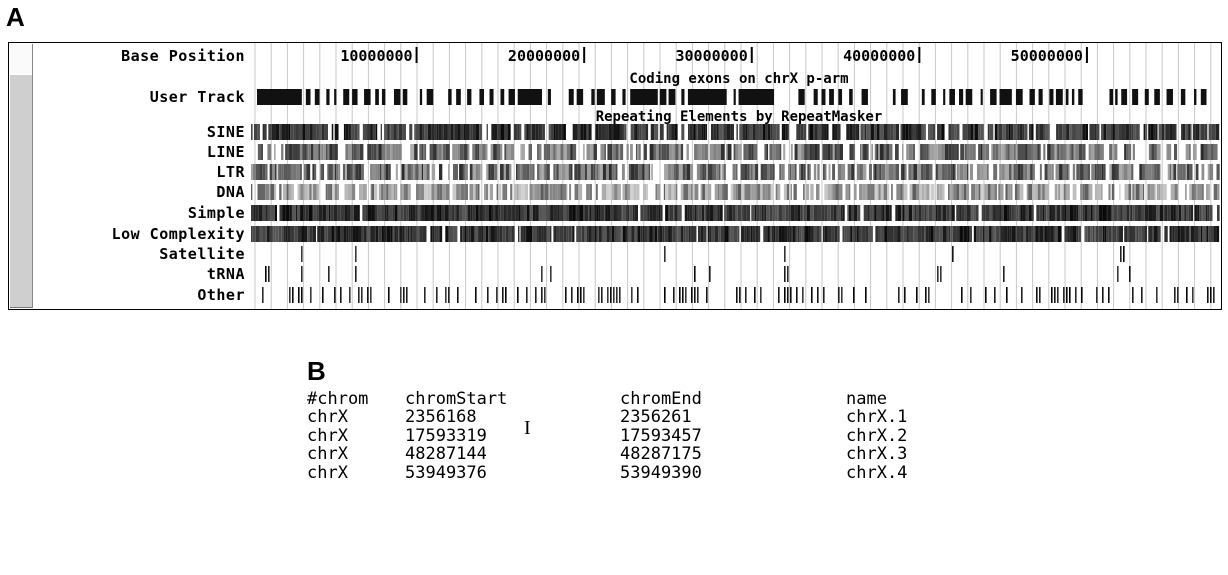 The height and width of the screenshot is (575, 1228). What do you see at coordinates (21, 191) in the screenshot?
I see `scrollbar-thumb` at bounding box center [21, 191].